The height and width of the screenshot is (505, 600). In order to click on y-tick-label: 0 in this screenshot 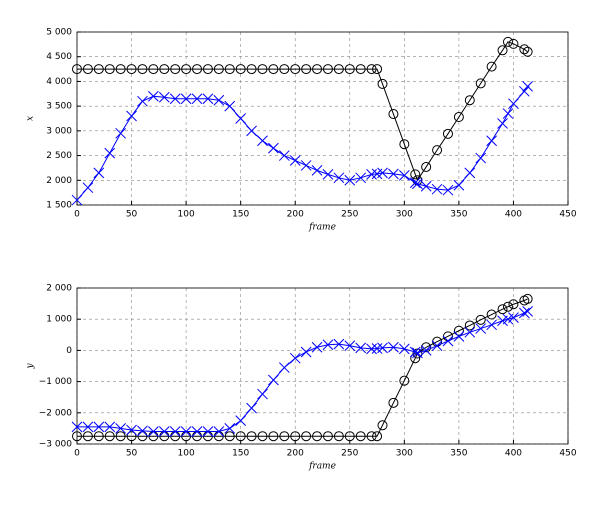, I will do `click(69, 351)`.